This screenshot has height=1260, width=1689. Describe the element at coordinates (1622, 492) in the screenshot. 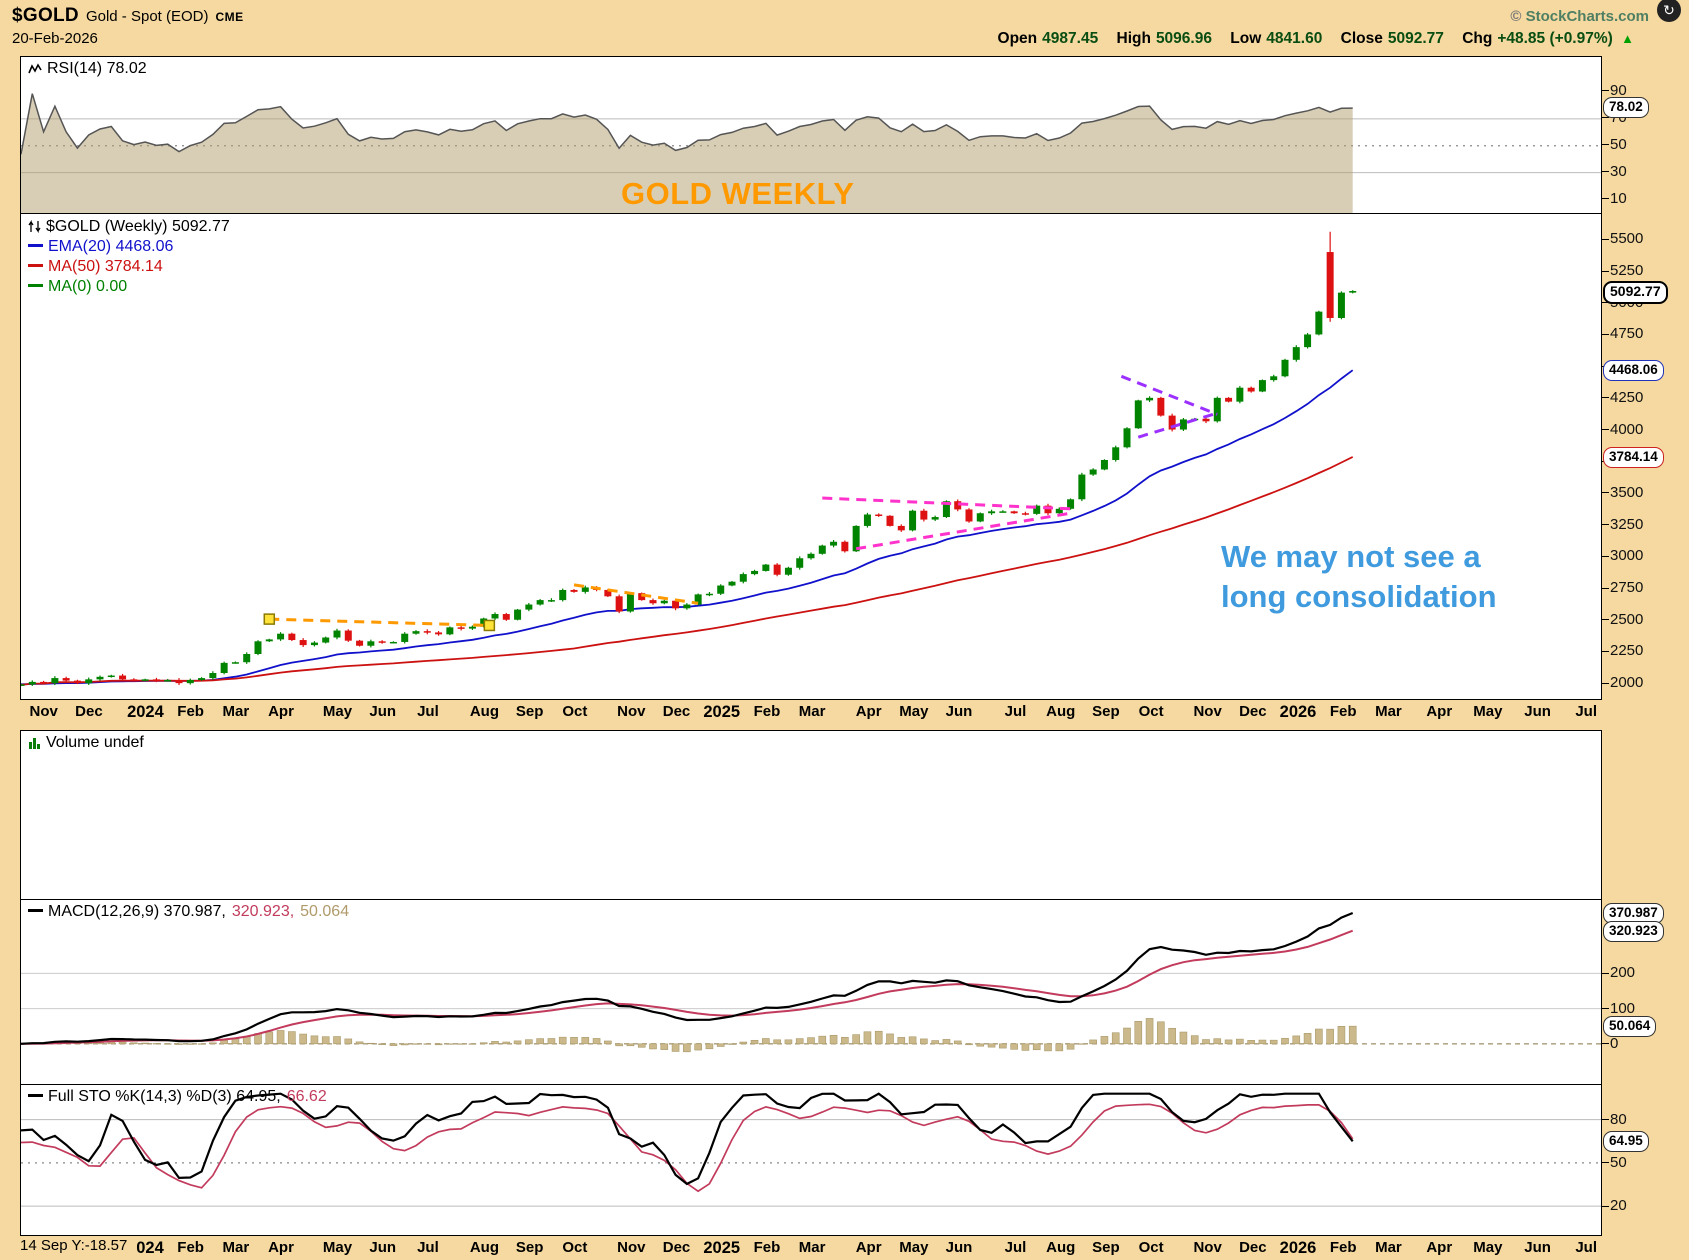

I see `y-axis-tick: 3500` at that location.